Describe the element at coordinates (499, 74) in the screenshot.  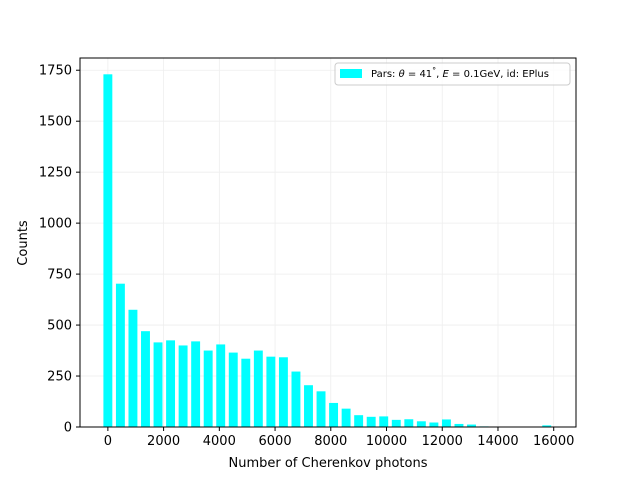
I see `legend-energy-value: = 0.1GeV, id: EPlus` at that location.